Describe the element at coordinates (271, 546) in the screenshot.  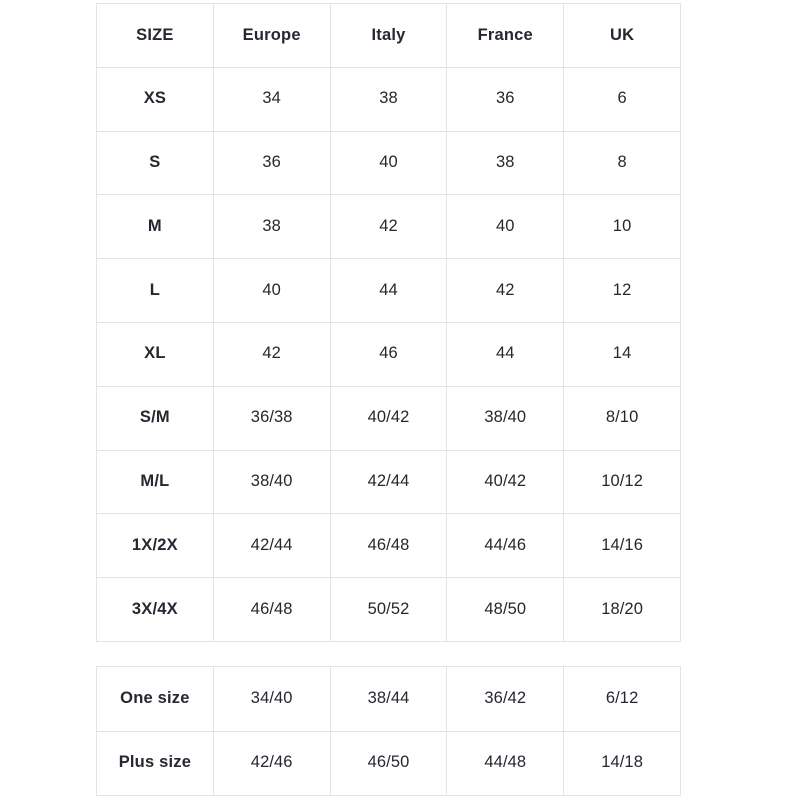
I see `cell-europe: 42/44` at that location.